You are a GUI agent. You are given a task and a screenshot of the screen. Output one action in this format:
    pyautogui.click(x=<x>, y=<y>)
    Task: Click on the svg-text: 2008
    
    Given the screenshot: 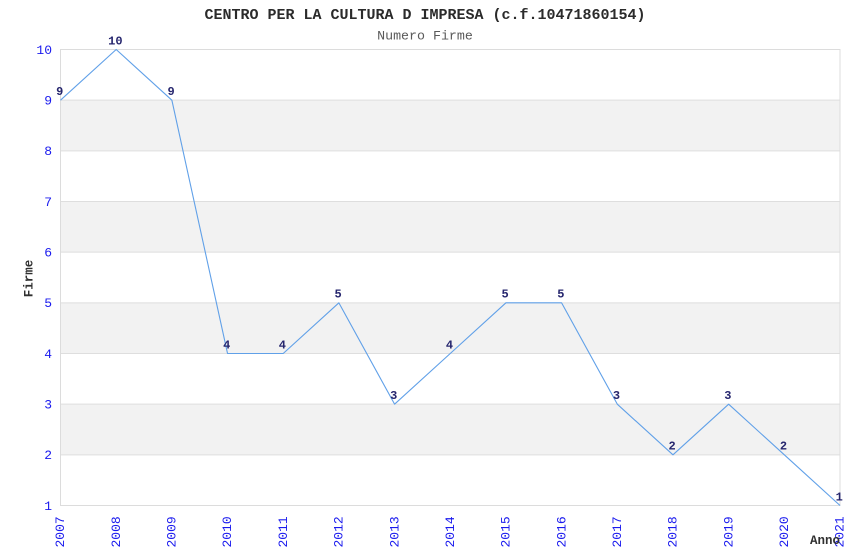 What is the action you would take?
    pyautogui.click(x=116, y=531)
    